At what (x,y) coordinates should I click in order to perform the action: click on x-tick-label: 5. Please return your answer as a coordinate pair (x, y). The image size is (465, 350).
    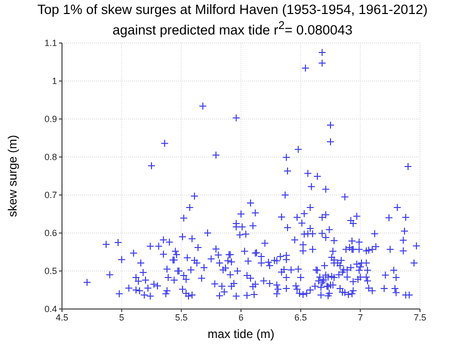
    Looking at the image, I should click on (121, 317).